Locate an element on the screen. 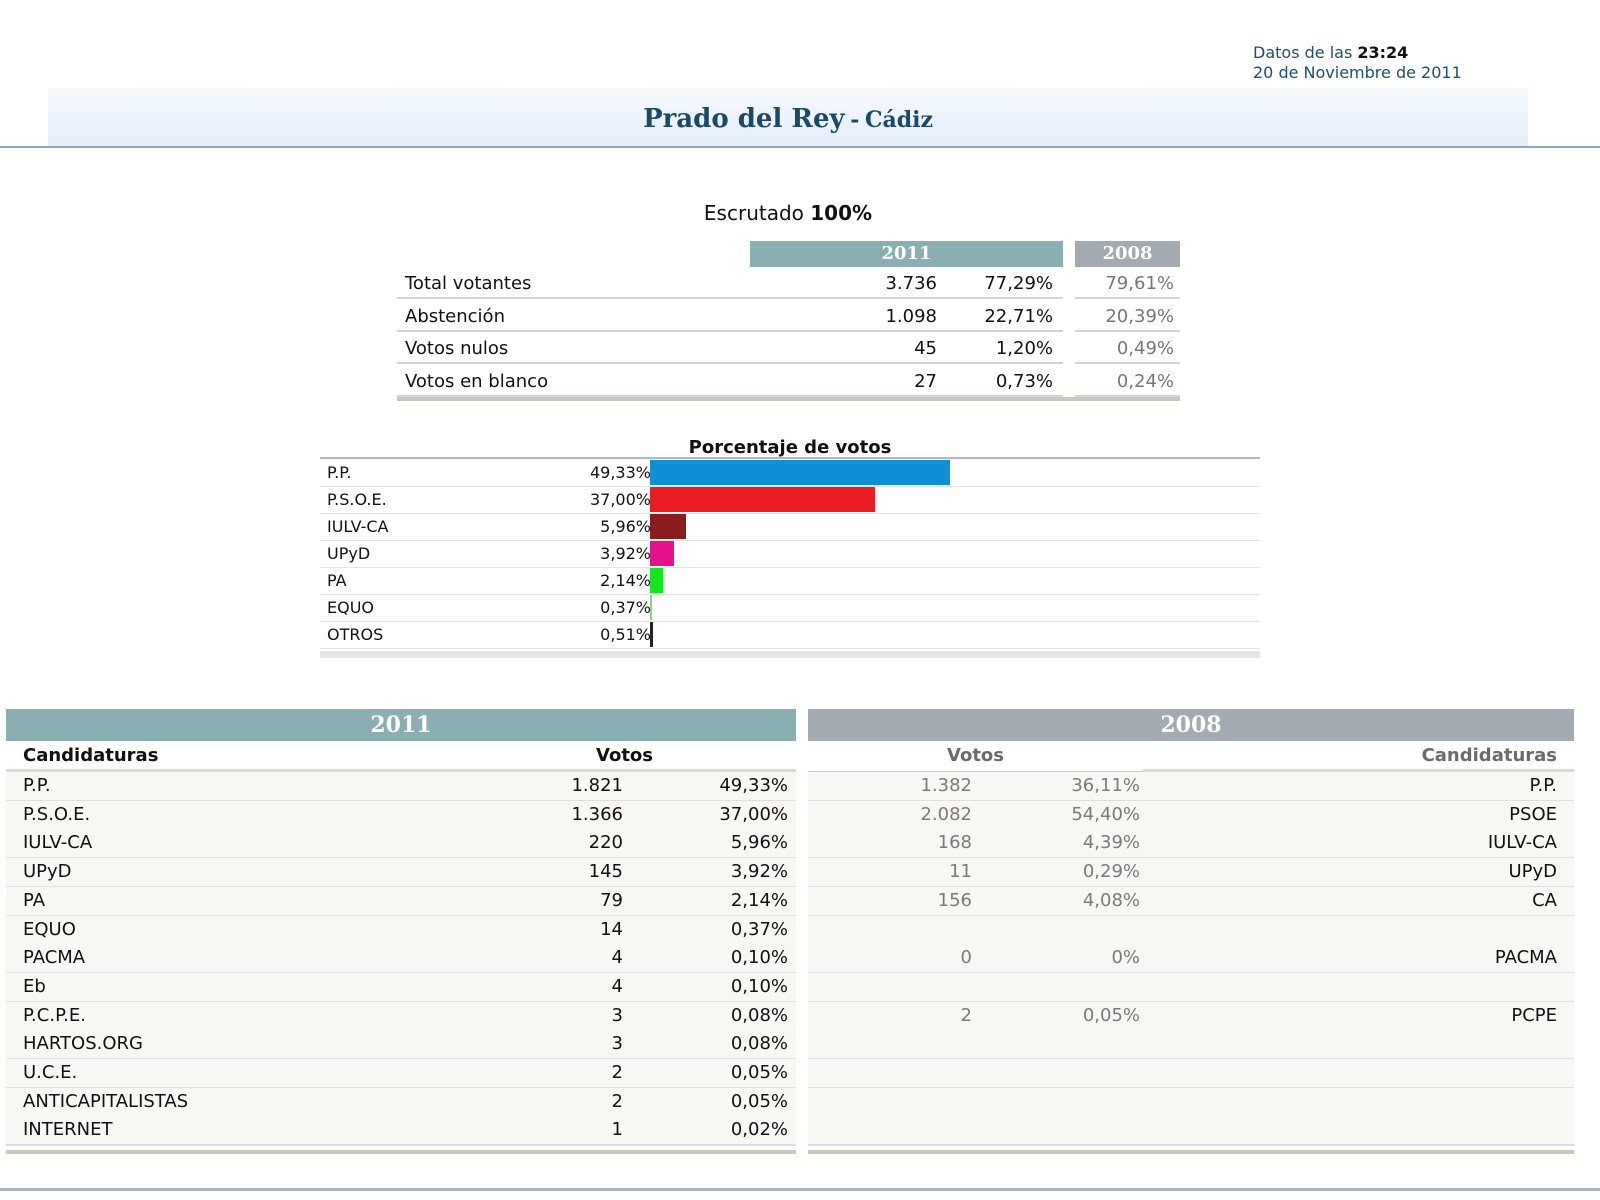 Image resolution: width=1600 pixels, height=1200 pixels. candidate-votes: 14 is located at coordinates (611, 929).